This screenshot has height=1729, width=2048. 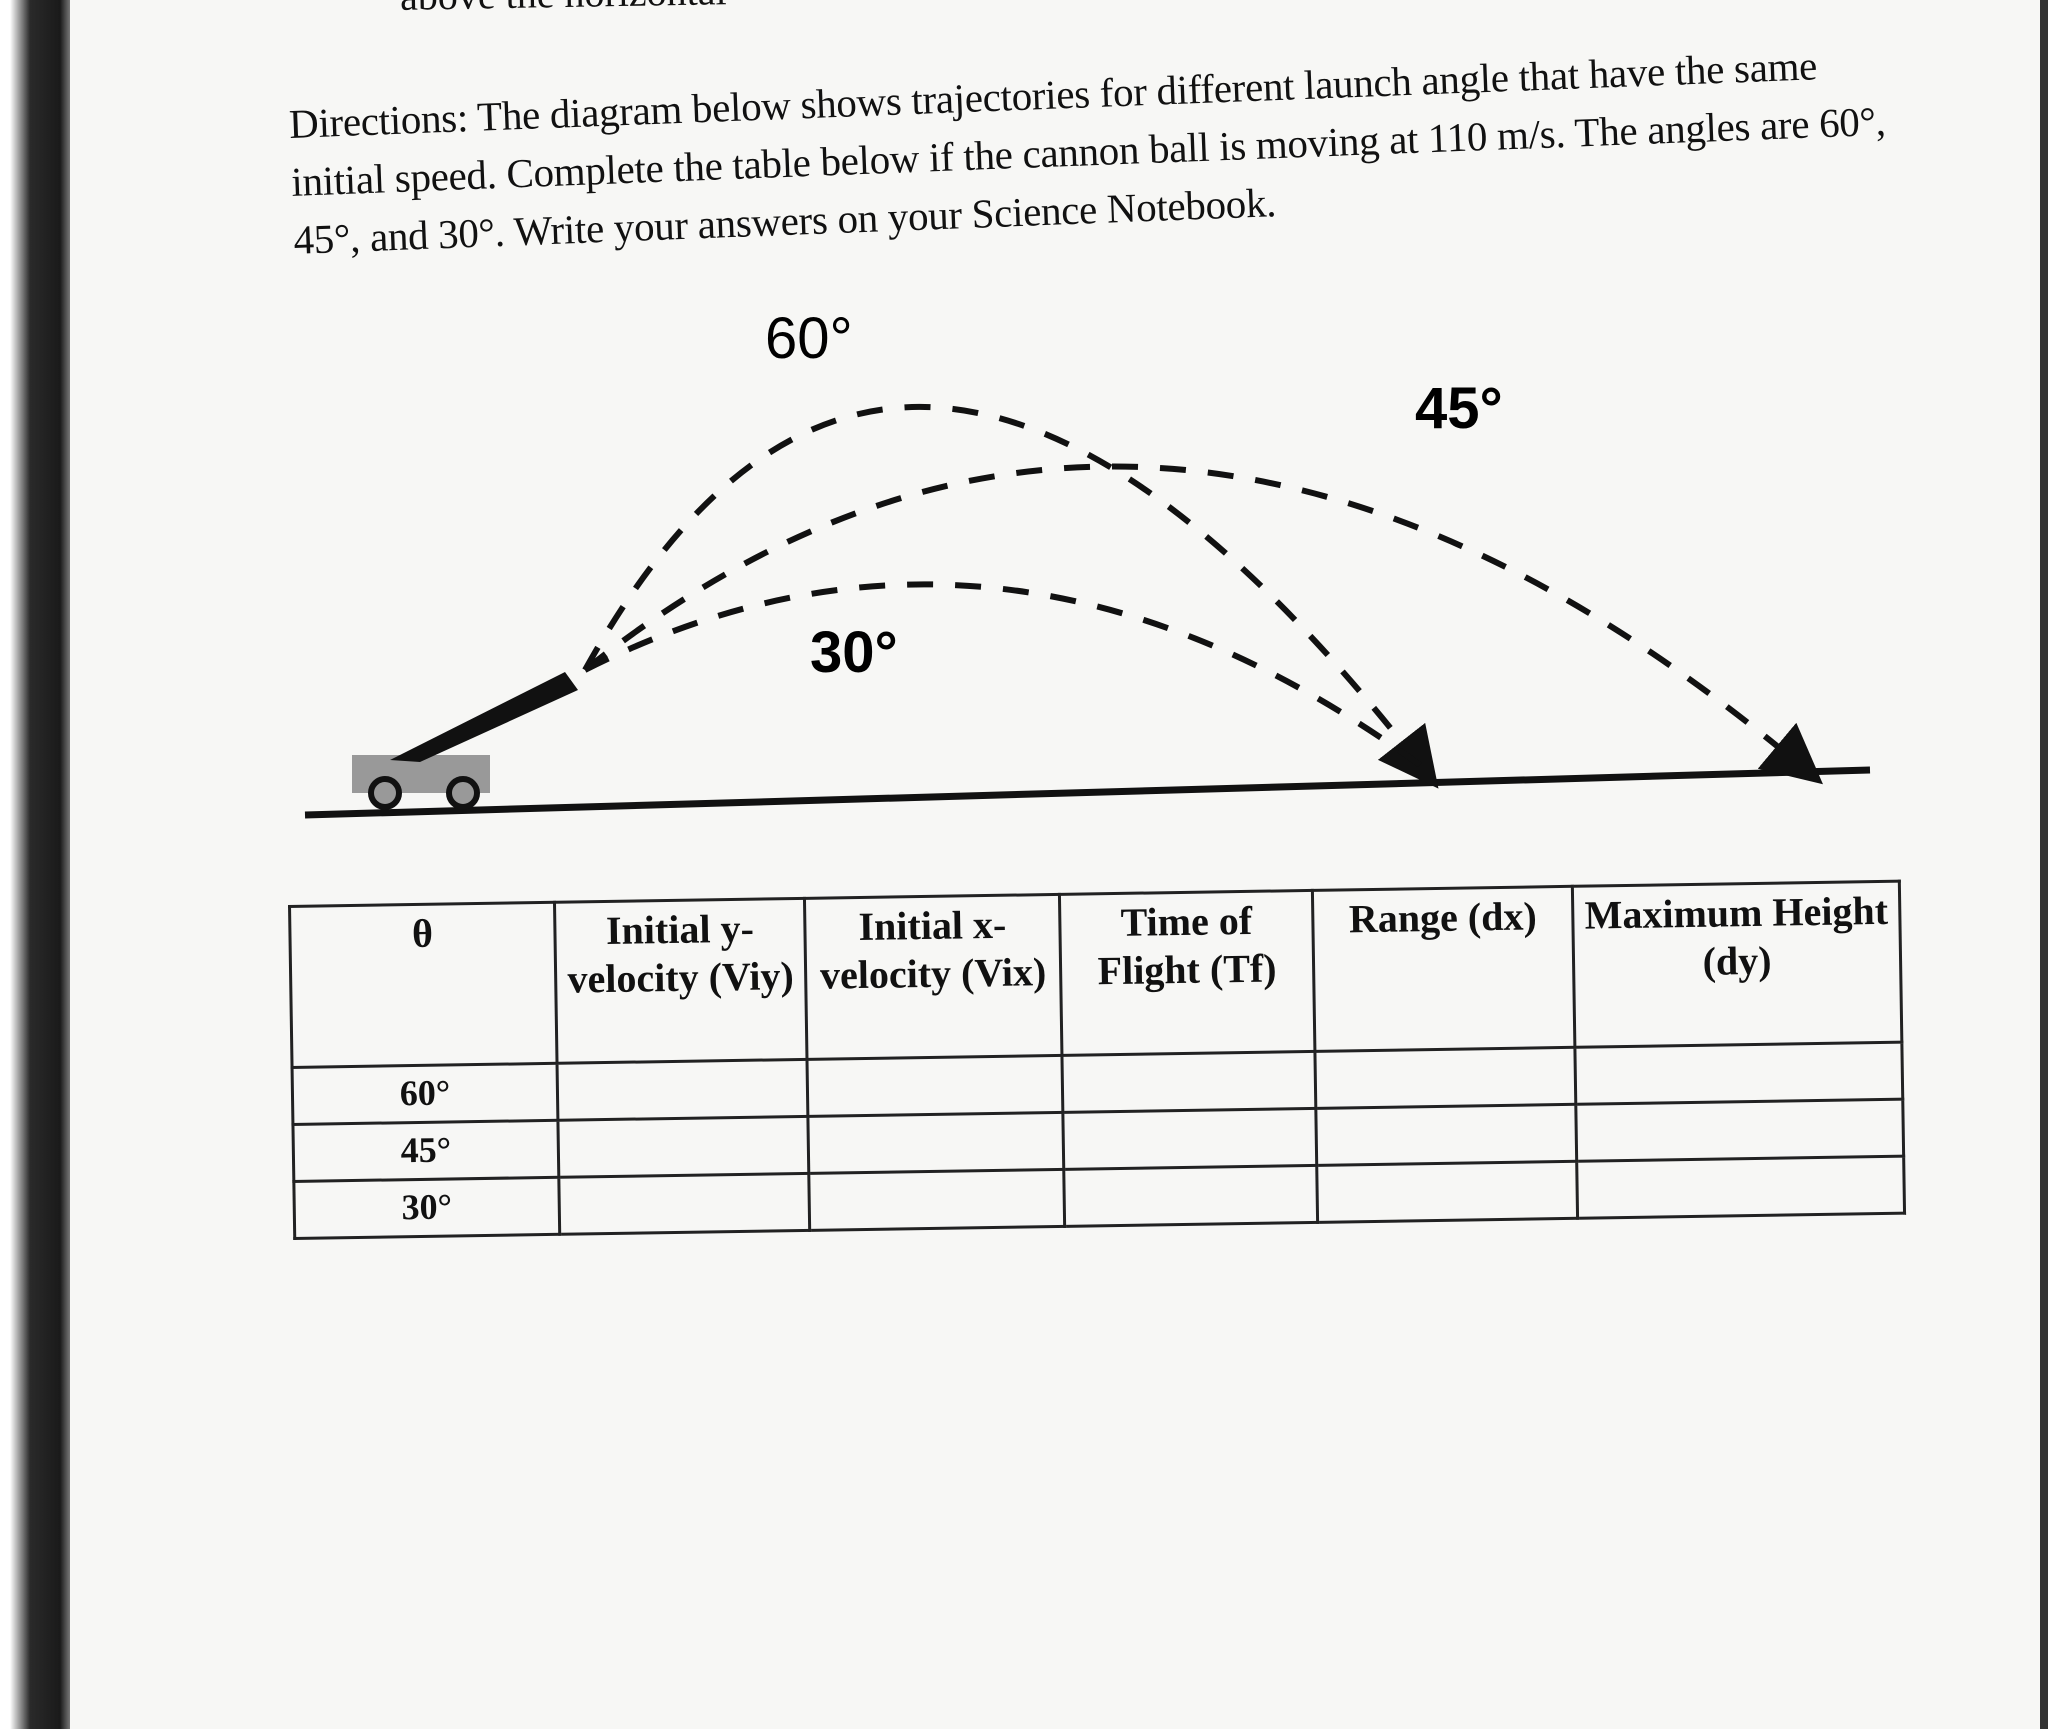 What do you see at coordinates (35, 864) in the screenshot?
I see `binder-edge` at bounding box center [35, 864].